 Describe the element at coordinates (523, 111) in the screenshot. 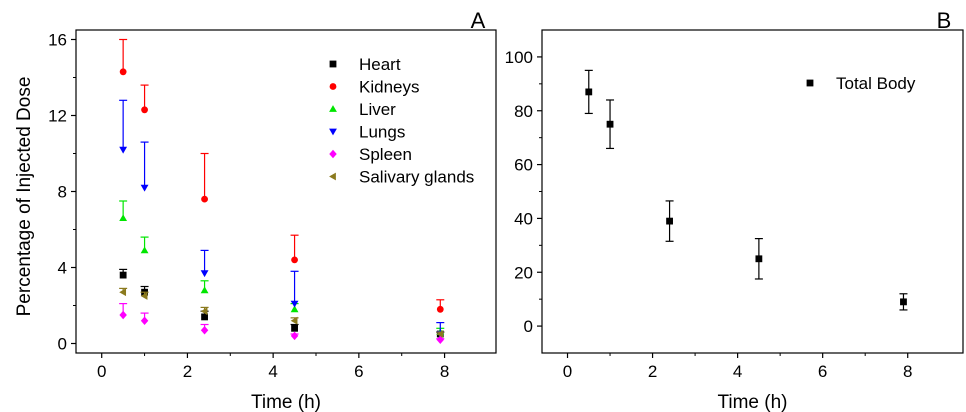

I see `y-tick-label: 80` at that location.